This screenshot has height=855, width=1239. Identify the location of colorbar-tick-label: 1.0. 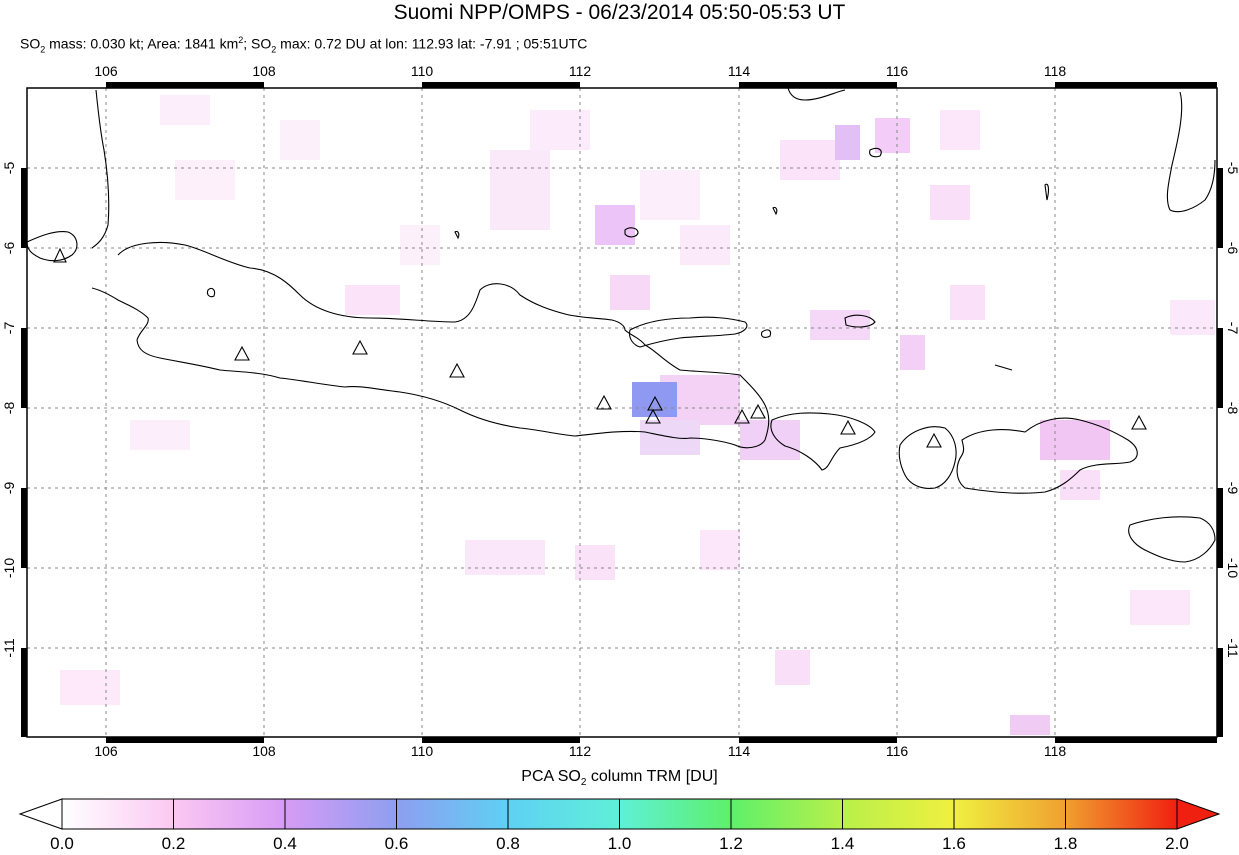
(619, 843).